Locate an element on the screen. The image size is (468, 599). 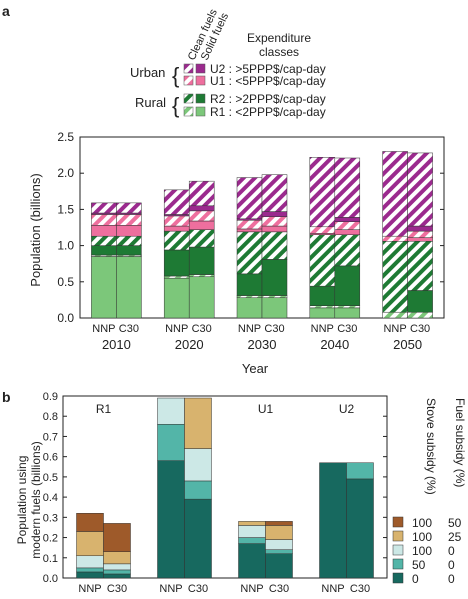
panel-b-ylabel-line2: modern fuels (billions) is located at coordinates (36, 499).